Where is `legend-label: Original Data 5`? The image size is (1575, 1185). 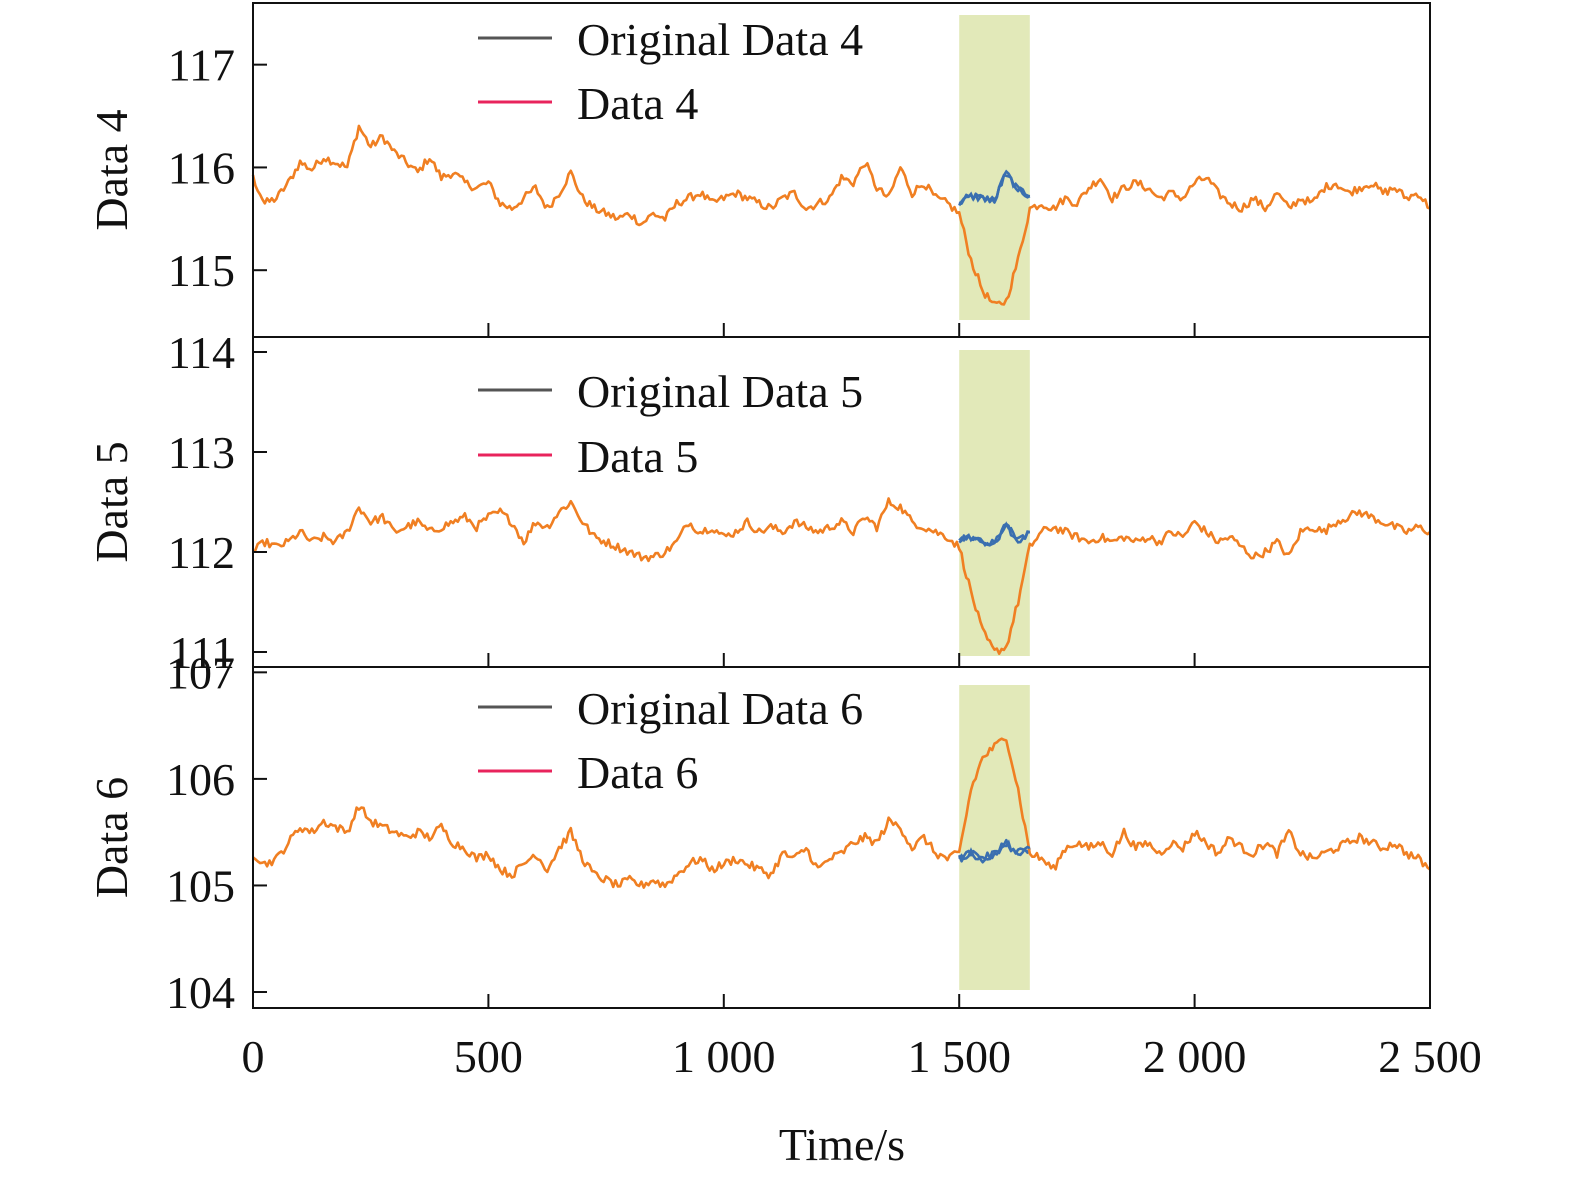
legend-label: Original Data 5 is located at coordinates (720, 391).